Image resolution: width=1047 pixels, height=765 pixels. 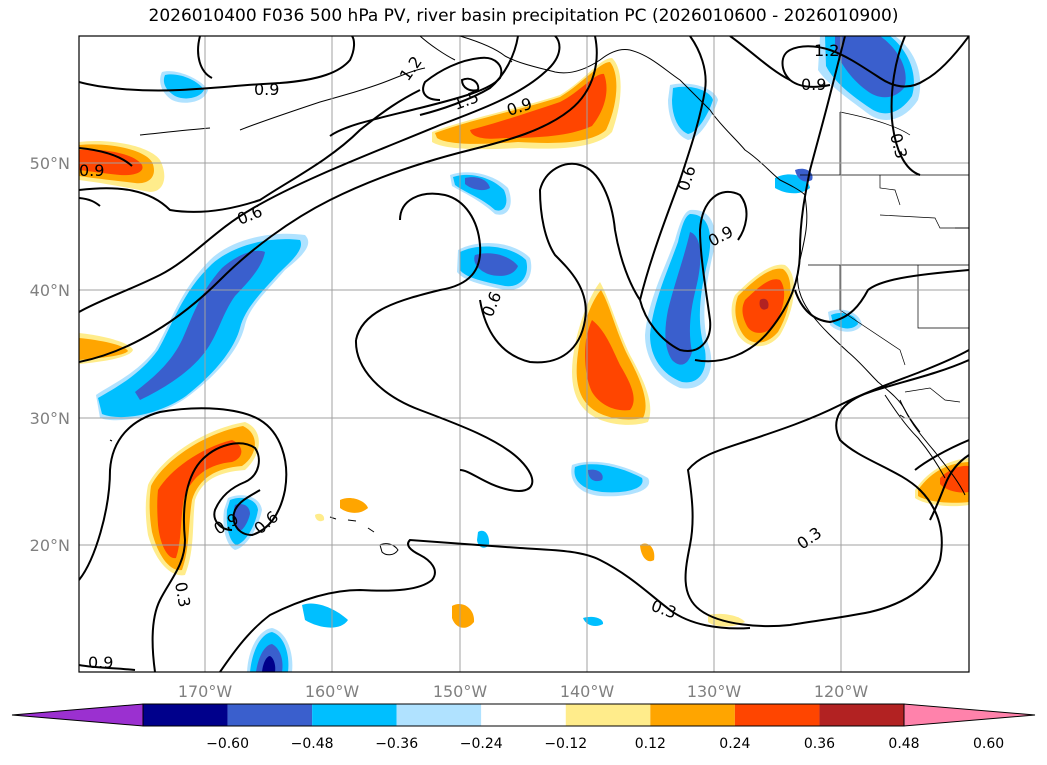 I want to click on contour-06-s, so click(x=560, y=263).